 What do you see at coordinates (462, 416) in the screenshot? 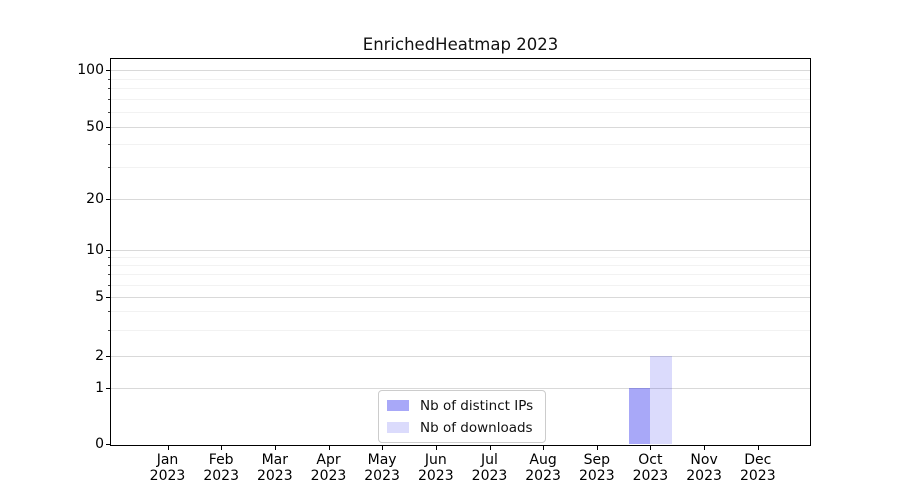
I see `legend: Nb of distinct IPs Nb of downloads` at bounding box center [462, 416].